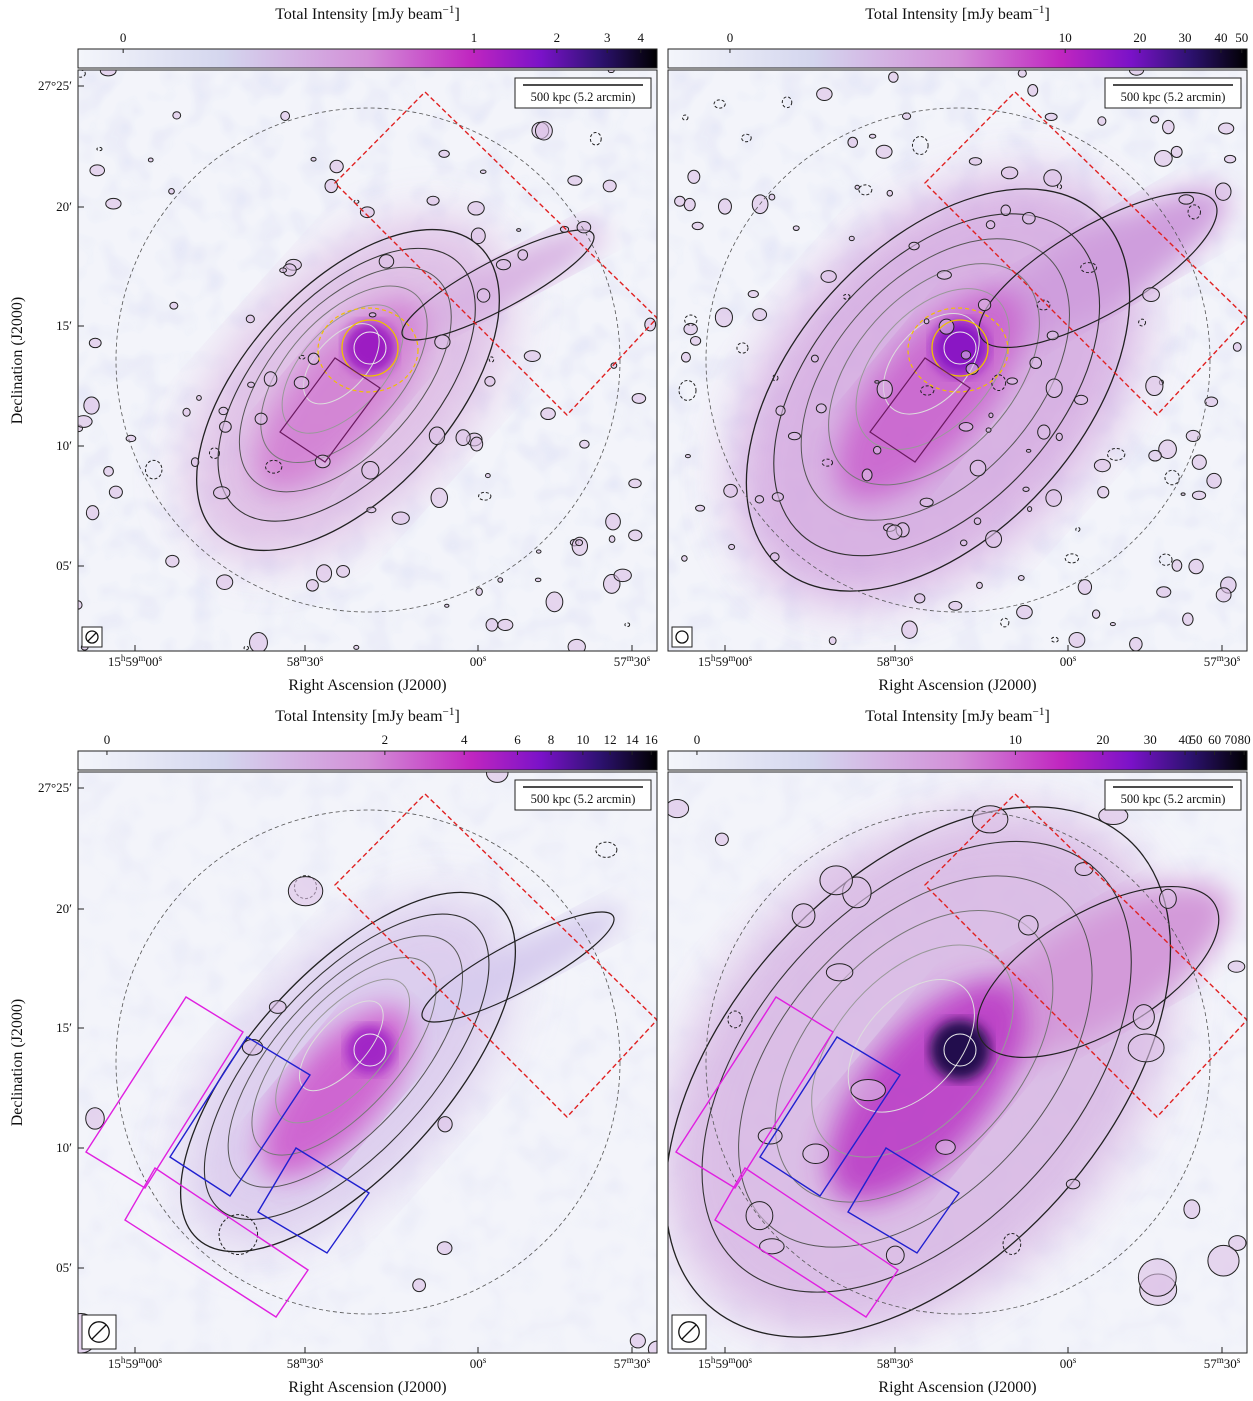 The width and height of the screenshot is (1253, 1401). I want to click on colorbar-tick-label: 12, so click(610, 739).